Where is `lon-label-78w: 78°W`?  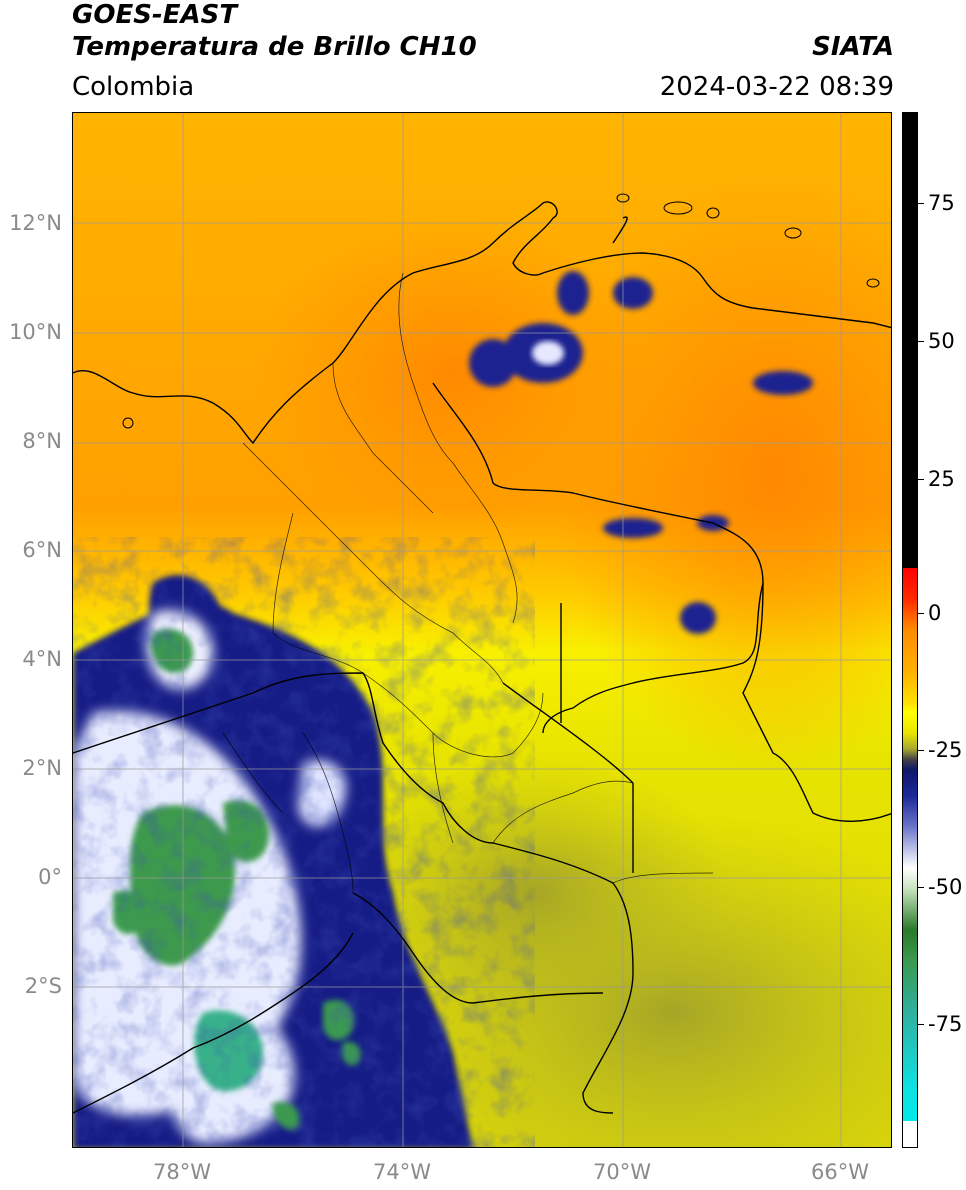 lon-label-78w: 78°W is located at coordinates (182, 1172).